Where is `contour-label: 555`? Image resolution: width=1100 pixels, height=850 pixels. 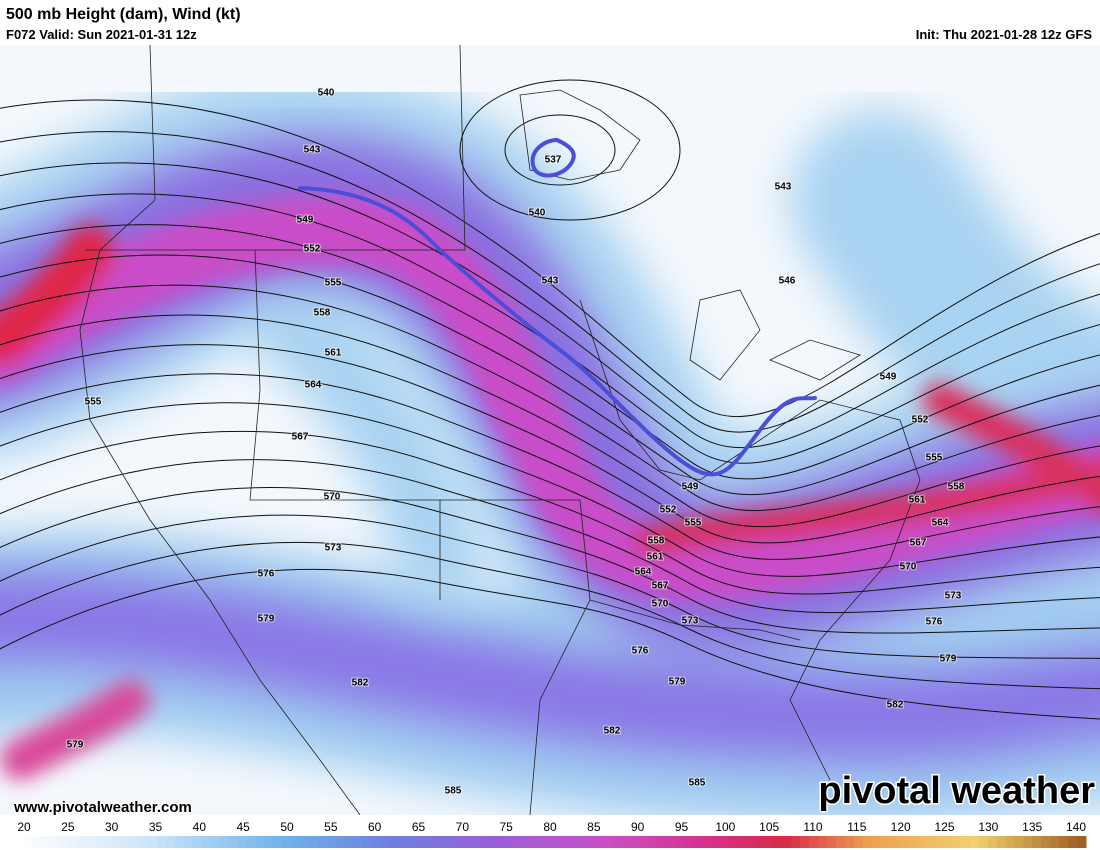
contour-label: 555 is located at coordinates (693, 523).